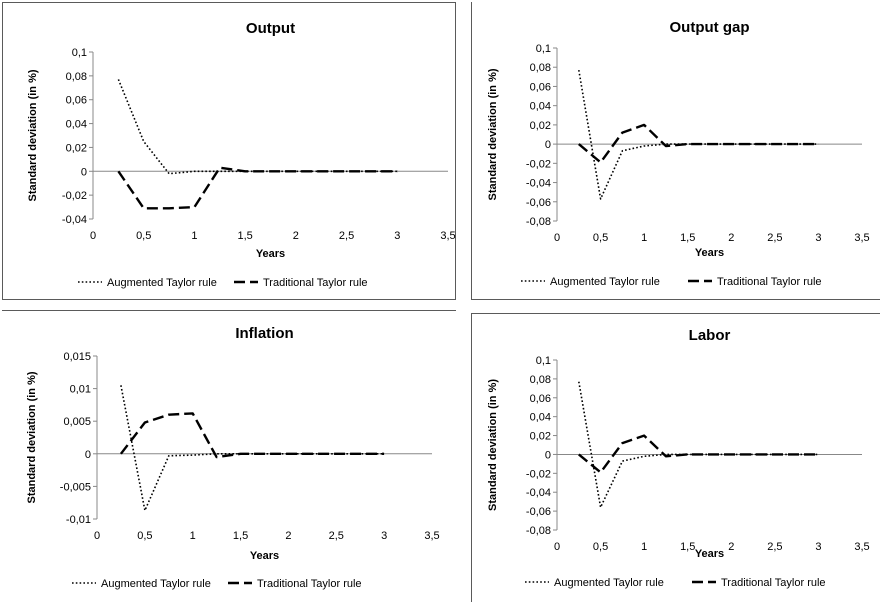 The image size is (881, 603). I want to click on y-tick-label: -0,005, so click(75, 487).